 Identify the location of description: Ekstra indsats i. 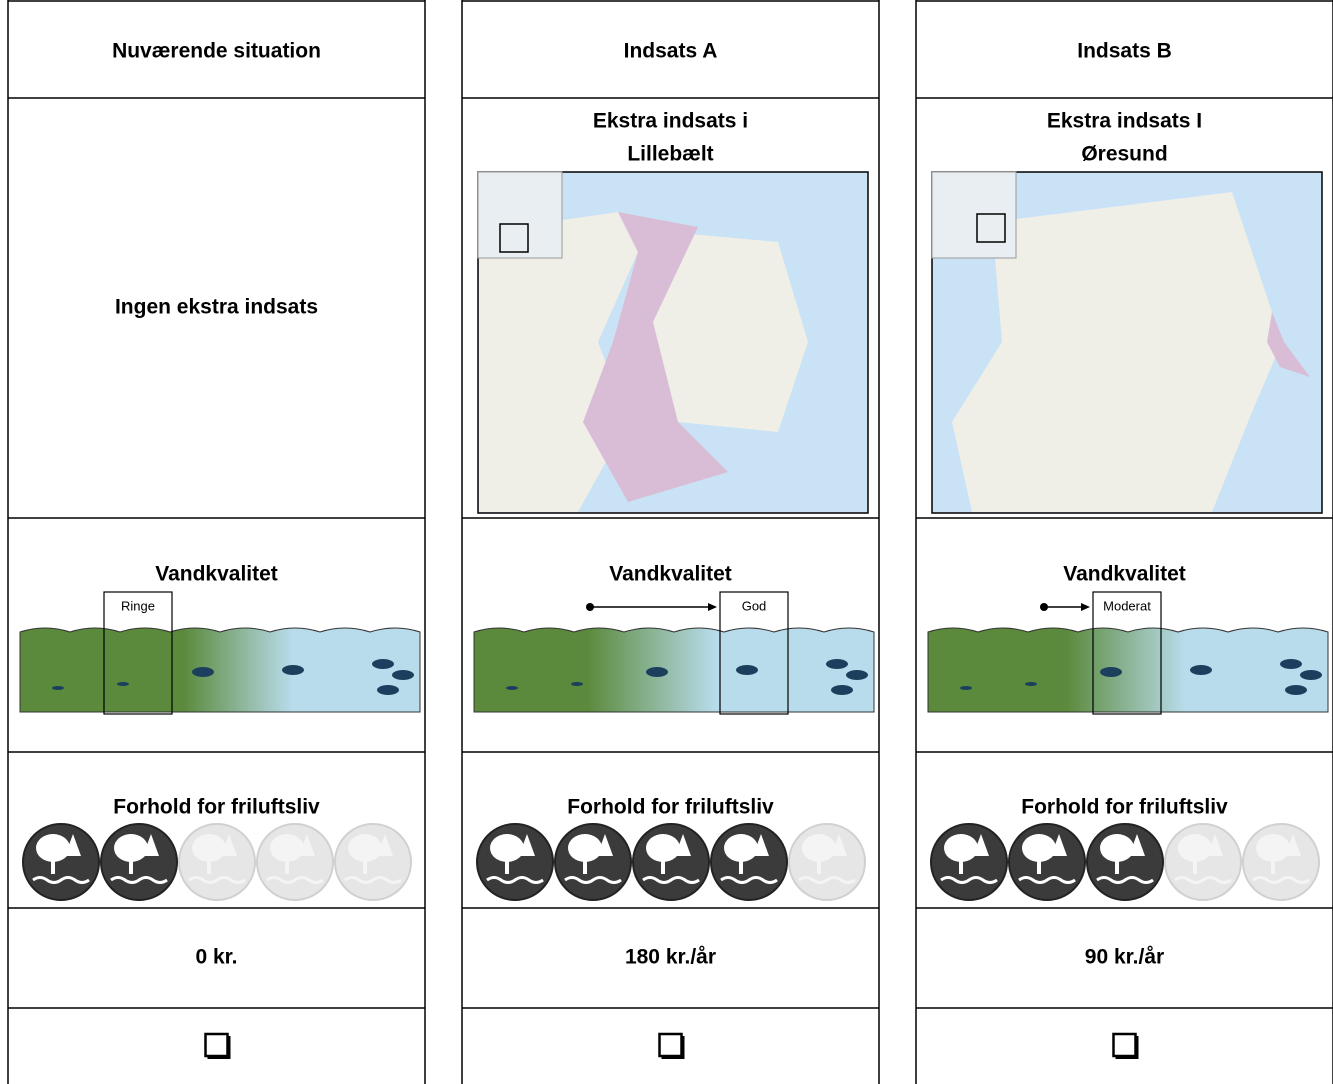
(670, 121).